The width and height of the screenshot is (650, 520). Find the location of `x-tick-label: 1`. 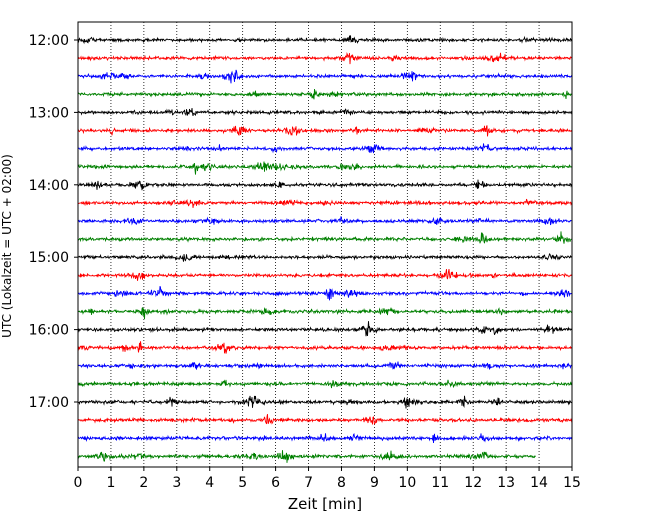

x-tick-label: 1 is located at coordinates (110, 483).